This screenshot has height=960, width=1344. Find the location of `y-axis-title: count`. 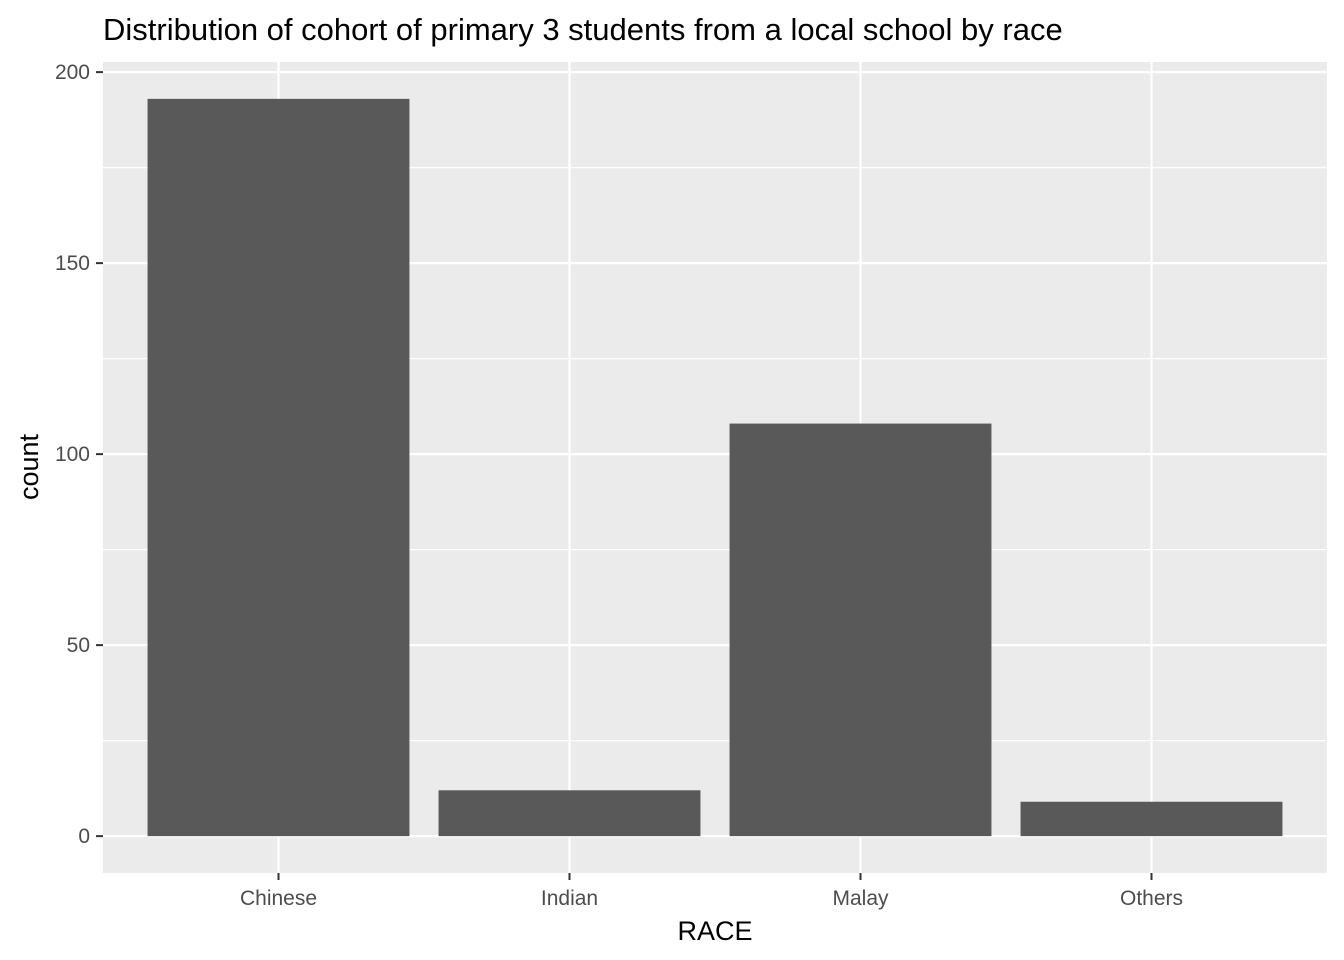

y-axis-title: count is located at coordinates (29, 466).